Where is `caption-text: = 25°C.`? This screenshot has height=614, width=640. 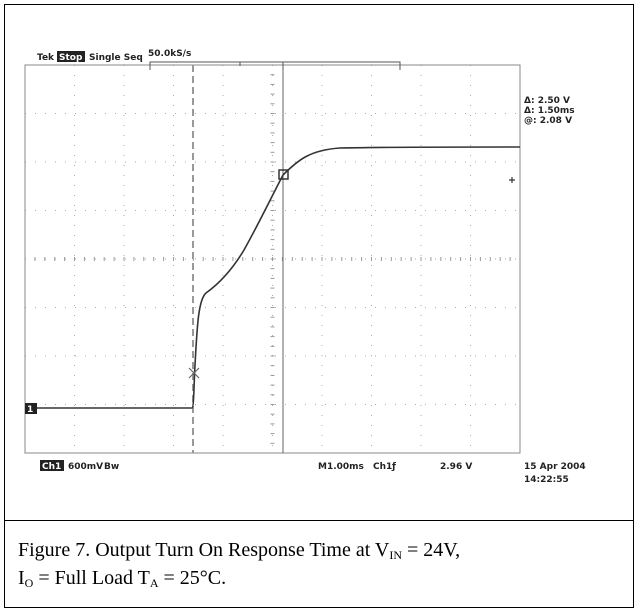 caption-text: = 25°C. is located at coordinates (192, 578).